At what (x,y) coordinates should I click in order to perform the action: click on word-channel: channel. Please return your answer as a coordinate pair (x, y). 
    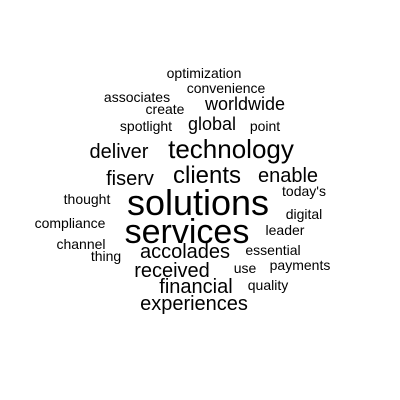
    Looking at the image, I should click on (81, 244).